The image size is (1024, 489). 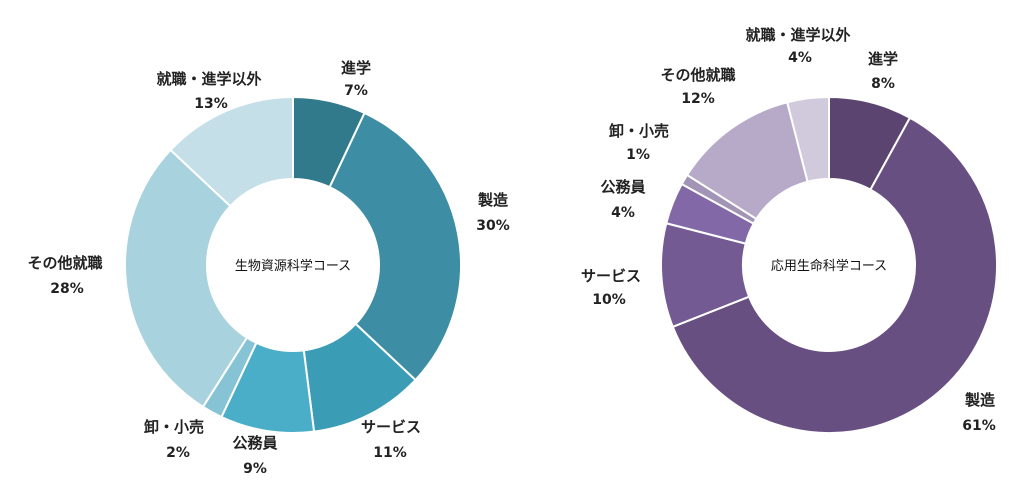 I want to click on slice-value-label: 12%, so click(x=698, y=99).